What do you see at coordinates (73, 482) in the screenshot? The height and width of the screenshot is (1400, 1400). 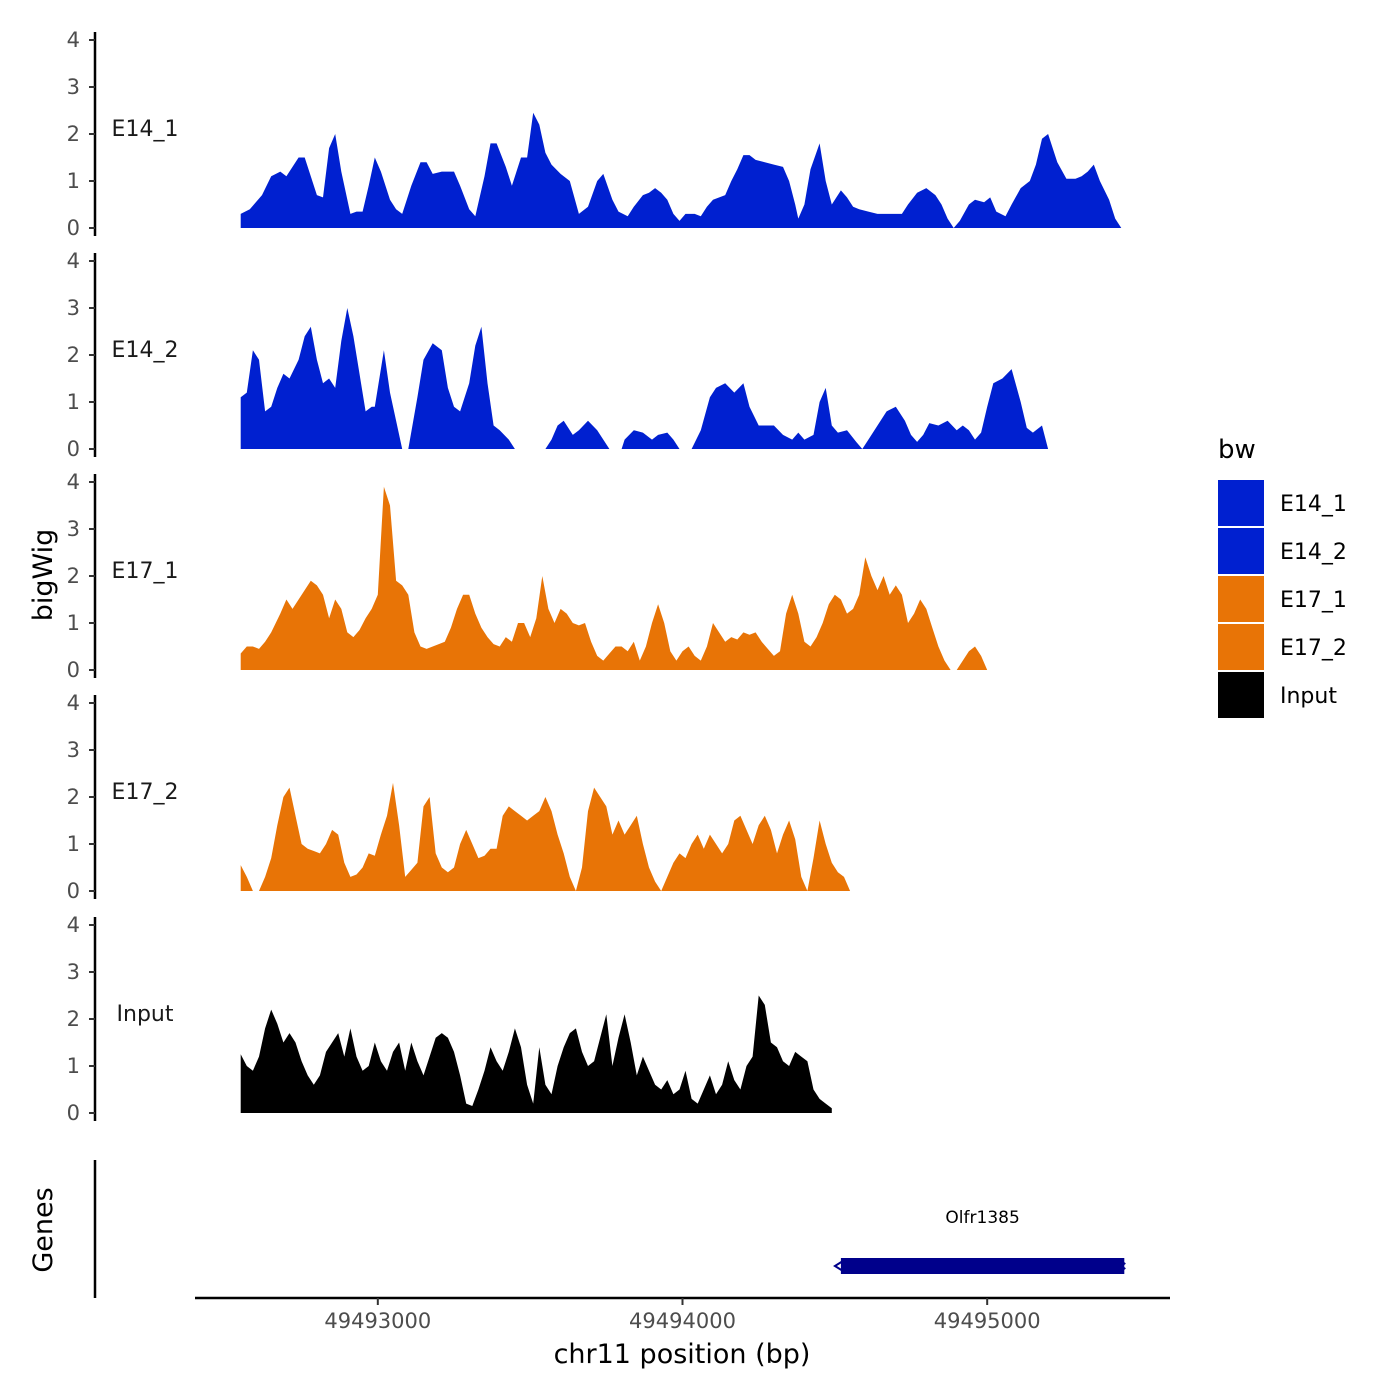 I see `y-tick-label-E17_1: 4` at bounding box center [73, 482].